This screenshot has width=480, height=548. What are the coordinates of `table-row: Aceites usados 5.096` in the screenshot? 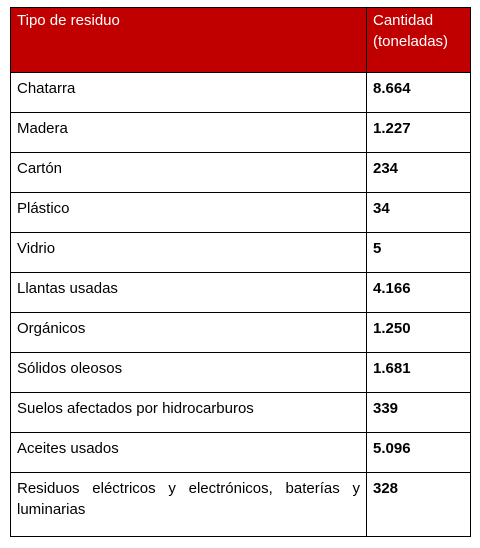 It's located at (240, 452).